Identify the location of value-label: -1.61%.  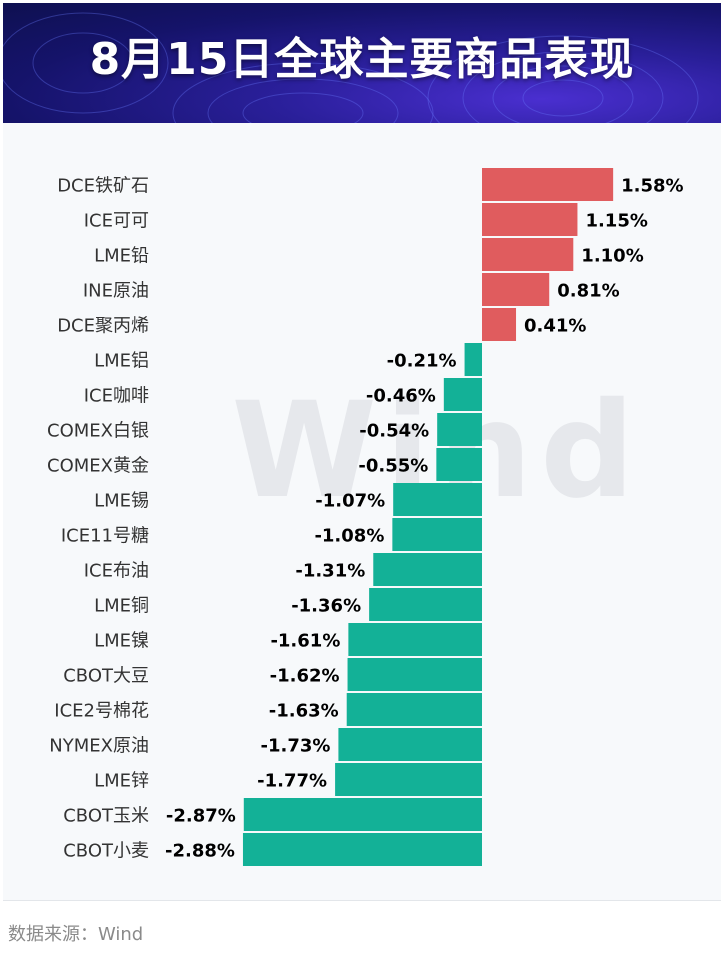
(305, 641).